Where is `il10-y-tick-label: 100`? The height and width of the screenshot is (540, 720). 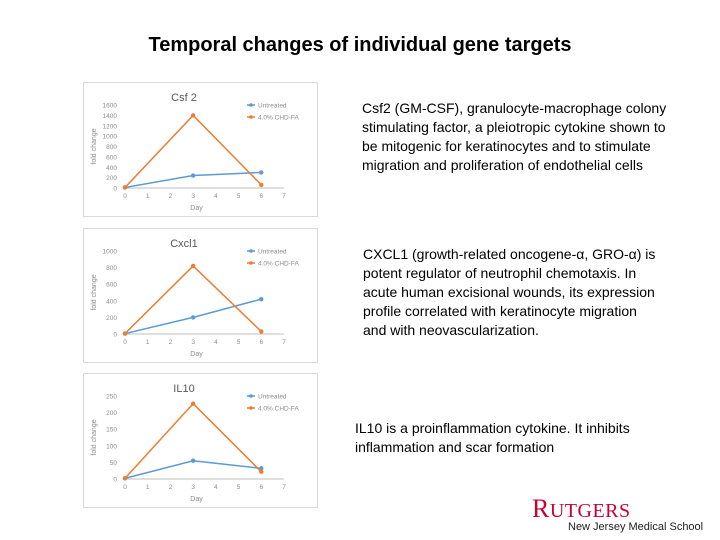 il10-y-tick-label: 100 is located at coordinates (111, 446).